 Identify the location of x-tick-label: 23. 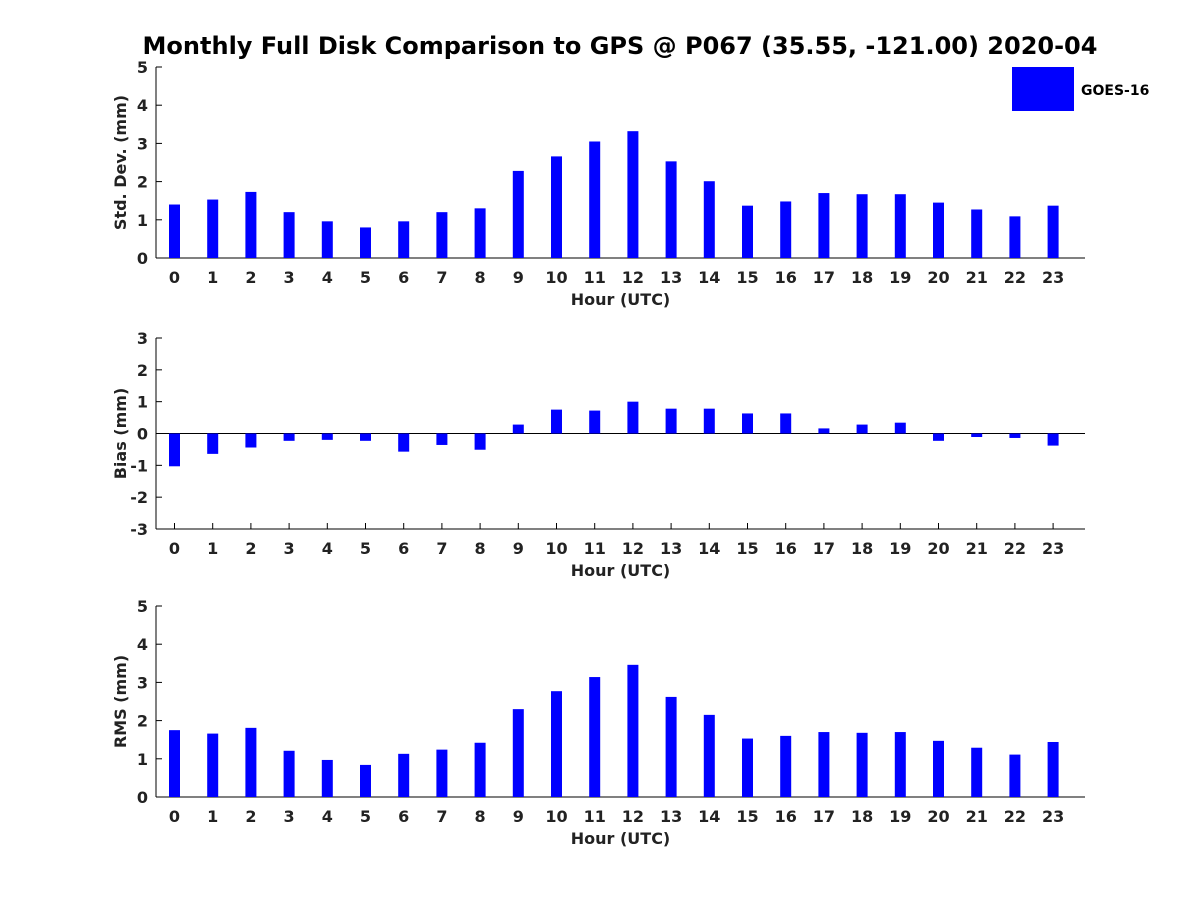
(1053, 277).